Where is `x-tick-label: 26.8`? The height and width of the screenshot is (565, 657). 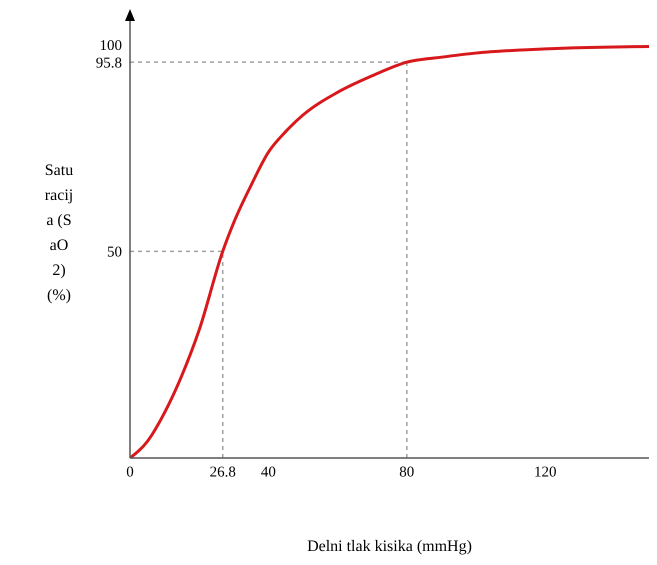
x-tick-label: 26.8 is located at coordinates (223, 472).